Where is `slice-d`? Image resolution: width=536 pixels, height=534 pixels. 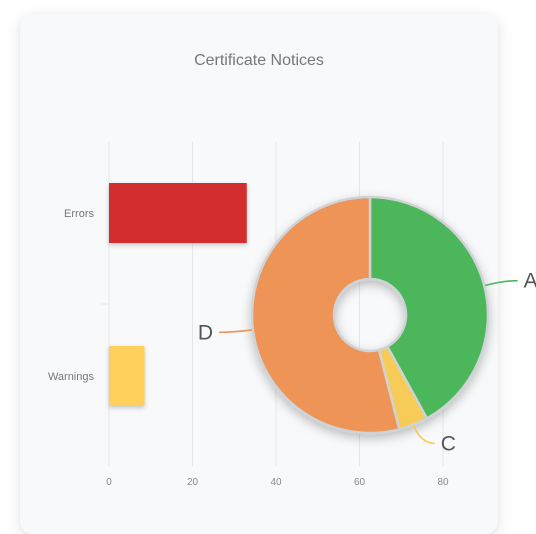
slice-d is located at coordinates (325, 315).